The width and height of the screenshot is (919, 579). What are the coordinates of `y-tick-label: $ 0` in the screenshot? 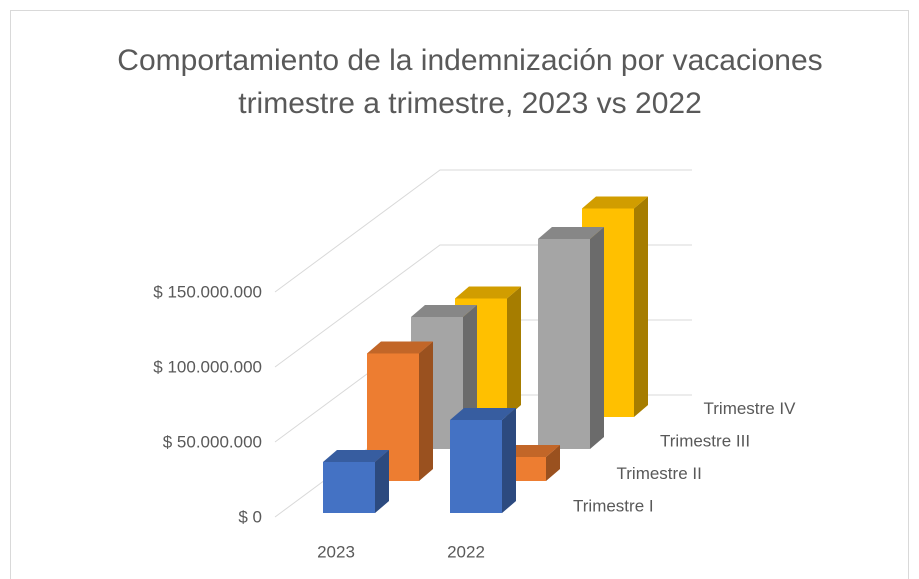 It's located at (250, 516).